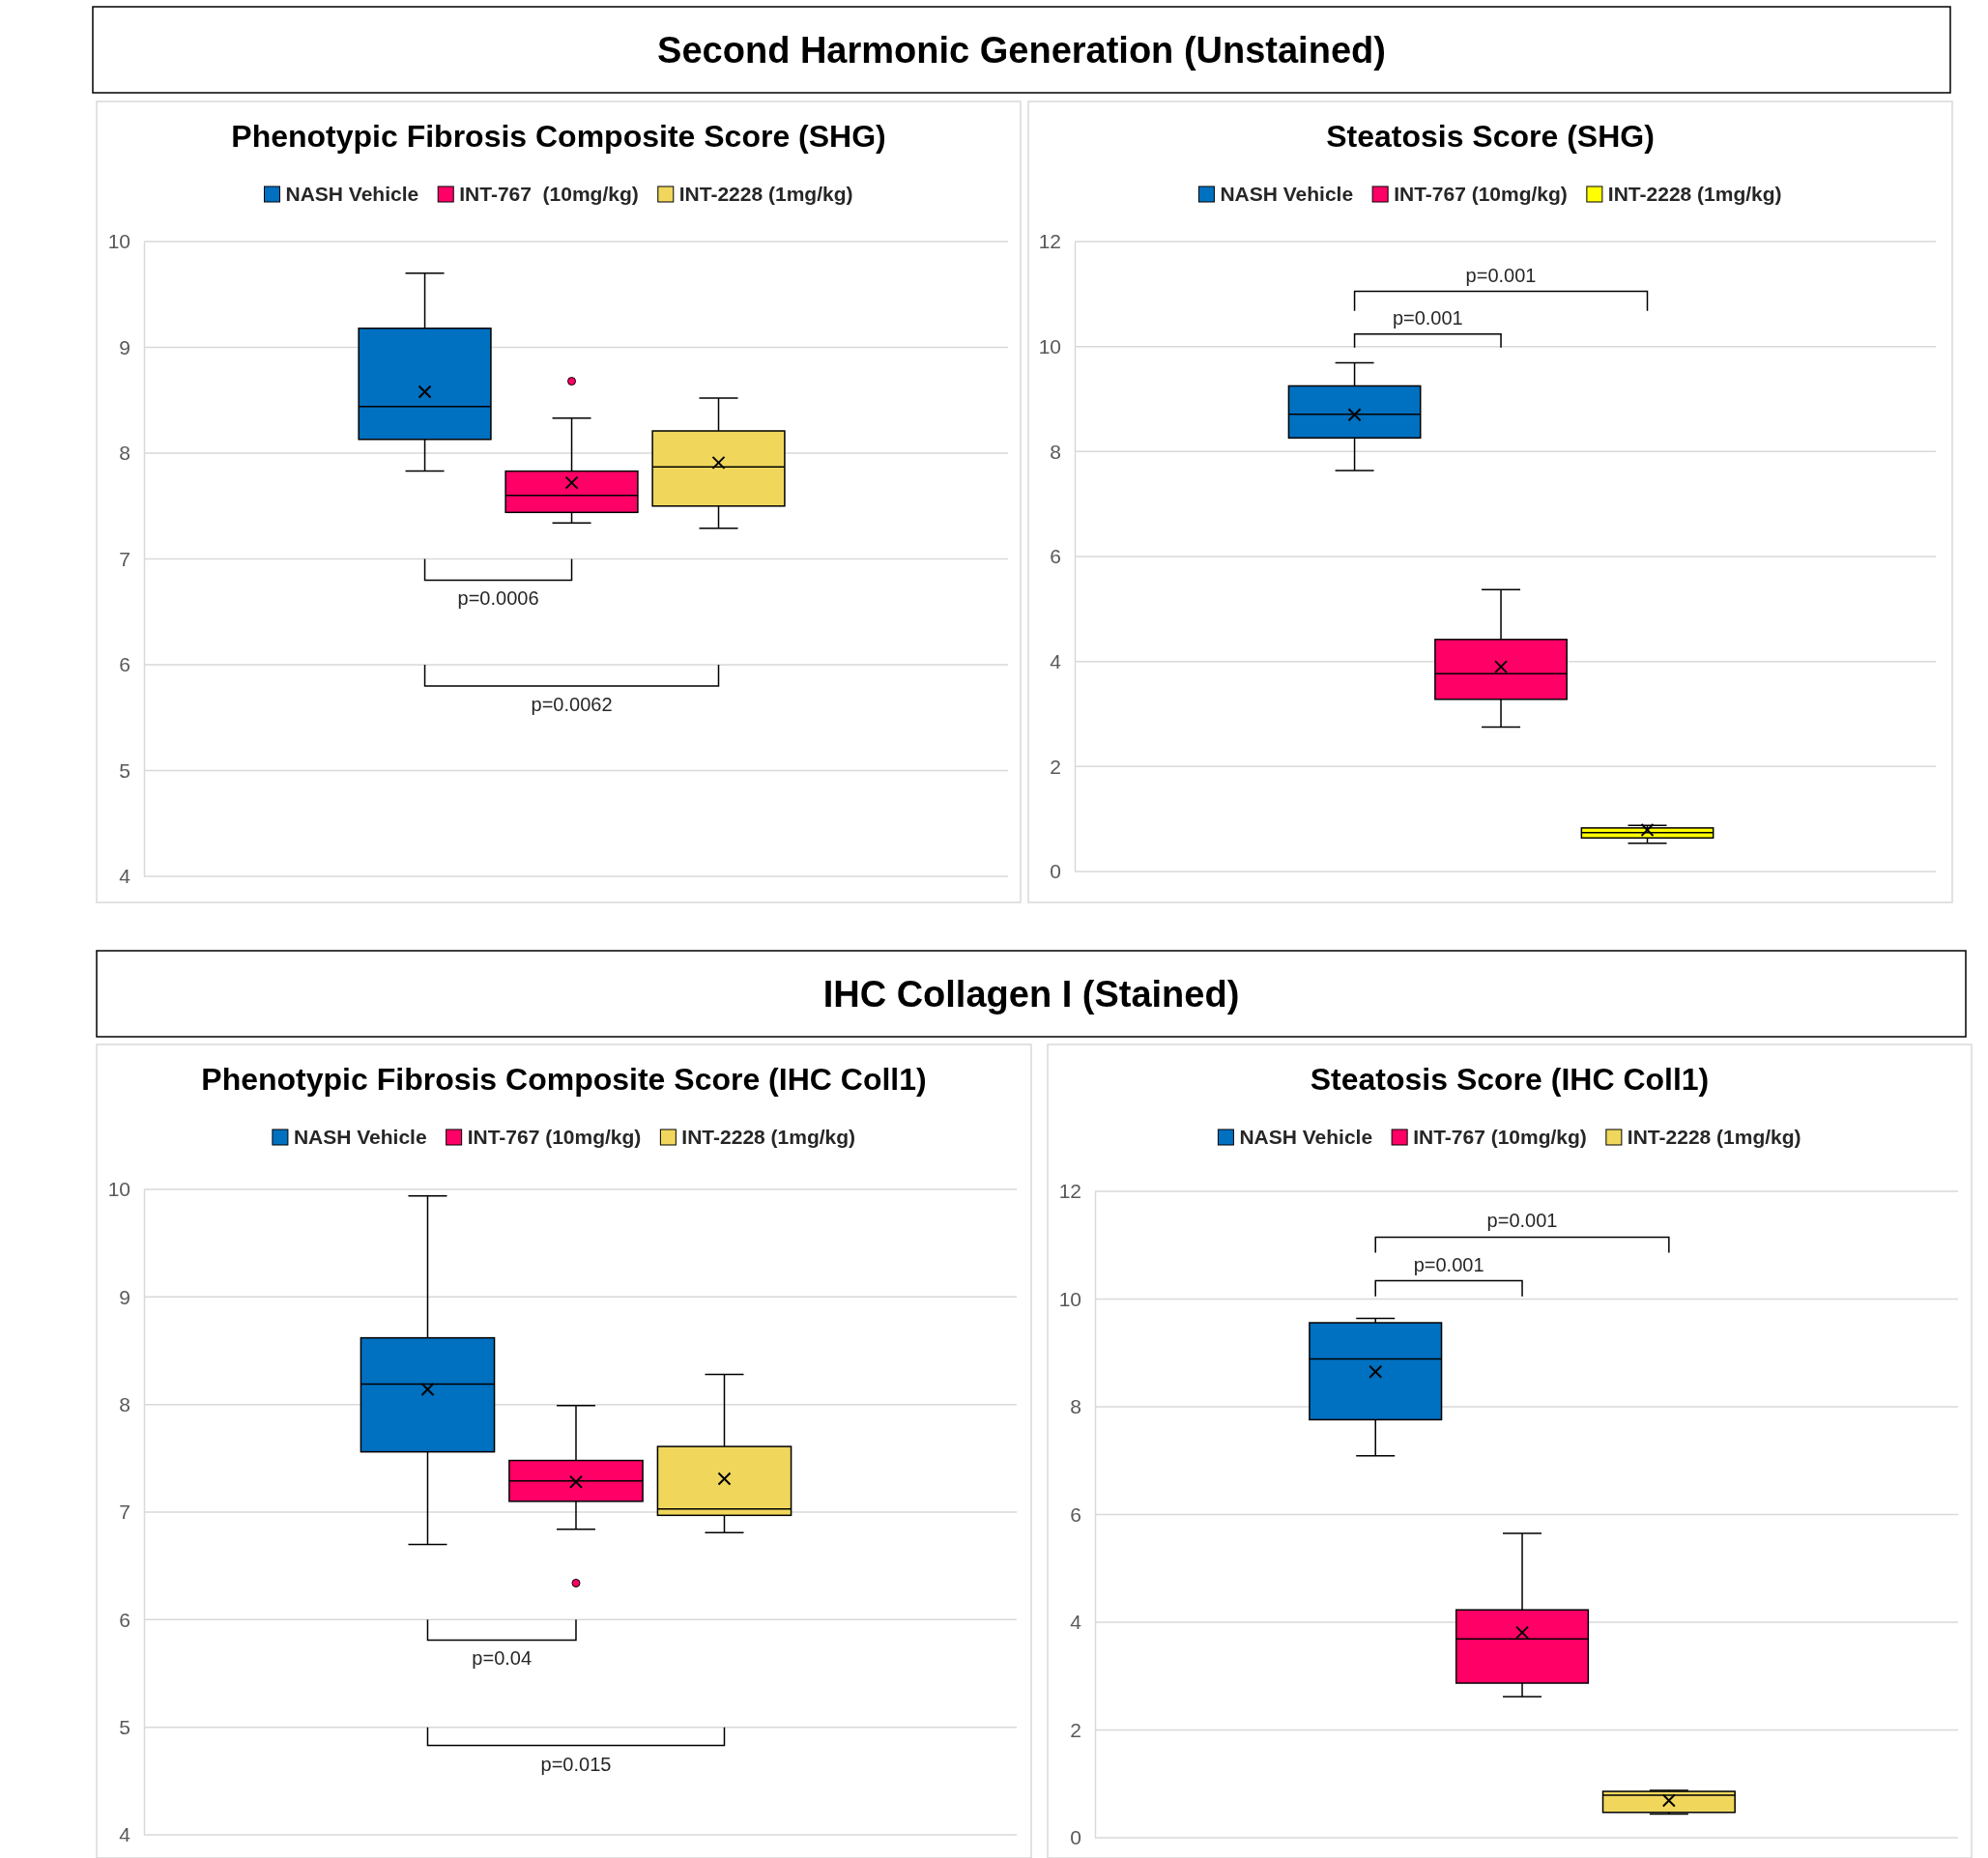 The image size is (1988, 1858). Describe the element at coordinates (1490, 137) in the screenshot. I see `chart-title: Steatosis Score (SHG)` at that location.